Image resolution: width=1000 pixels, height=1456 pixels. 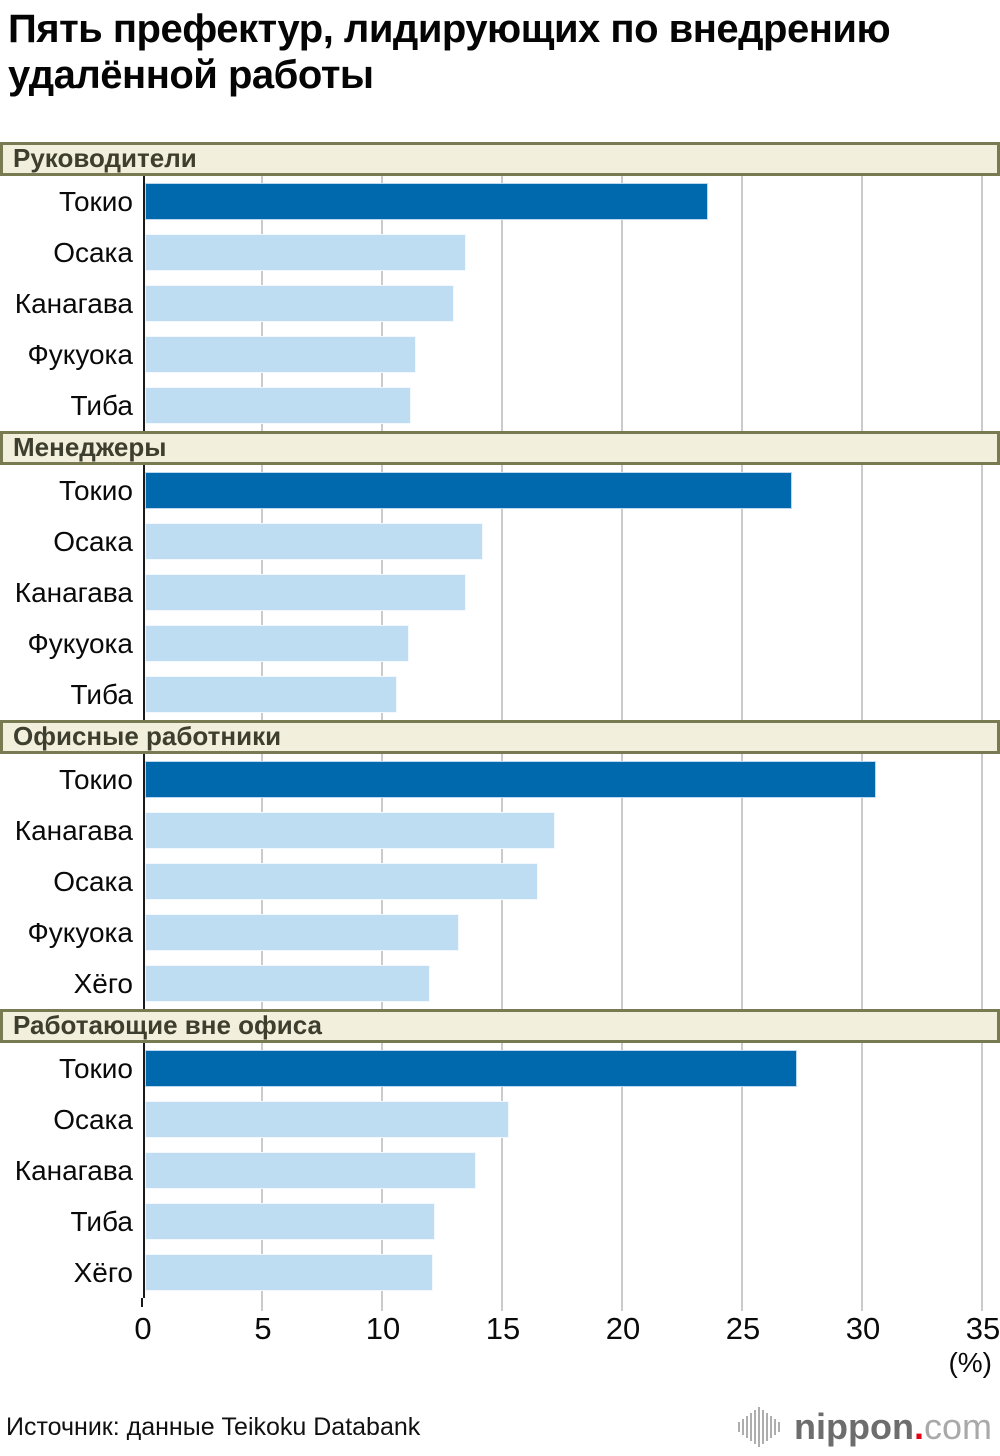 I want to click on source-note: Источник: данные Teikoku Databank, so click(x=213, y=1426).